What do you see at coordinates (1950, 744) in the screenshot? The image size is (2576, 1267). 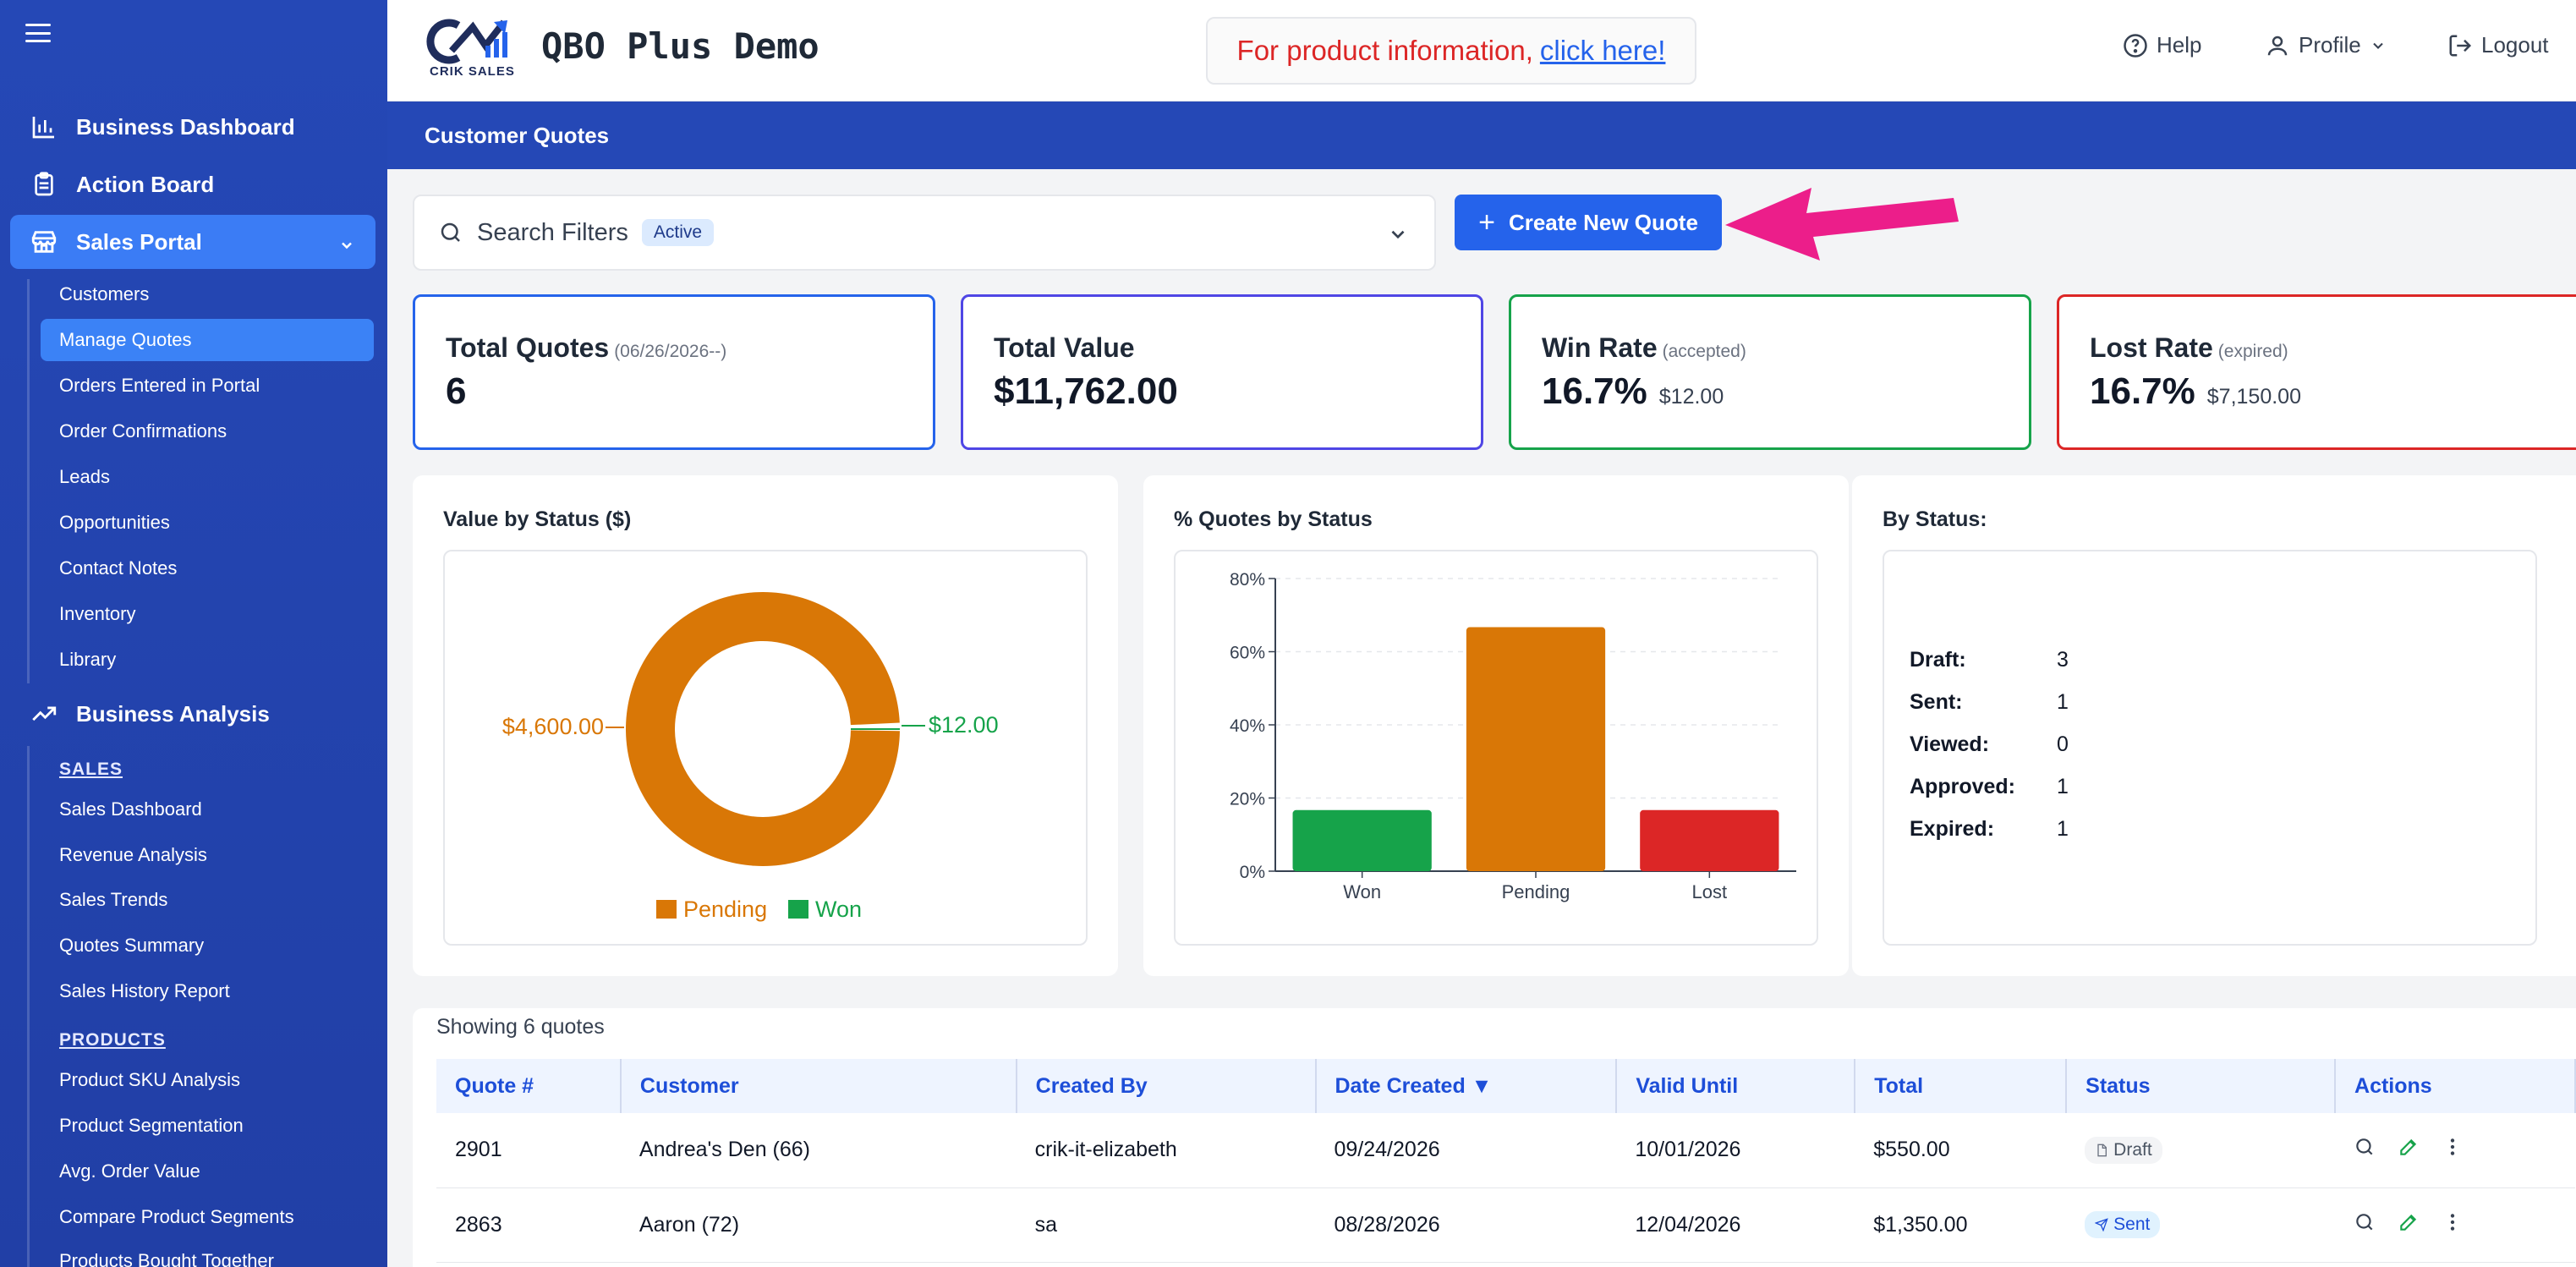 I see `status-key: Viewed:` at bounding box center [1950, 744].